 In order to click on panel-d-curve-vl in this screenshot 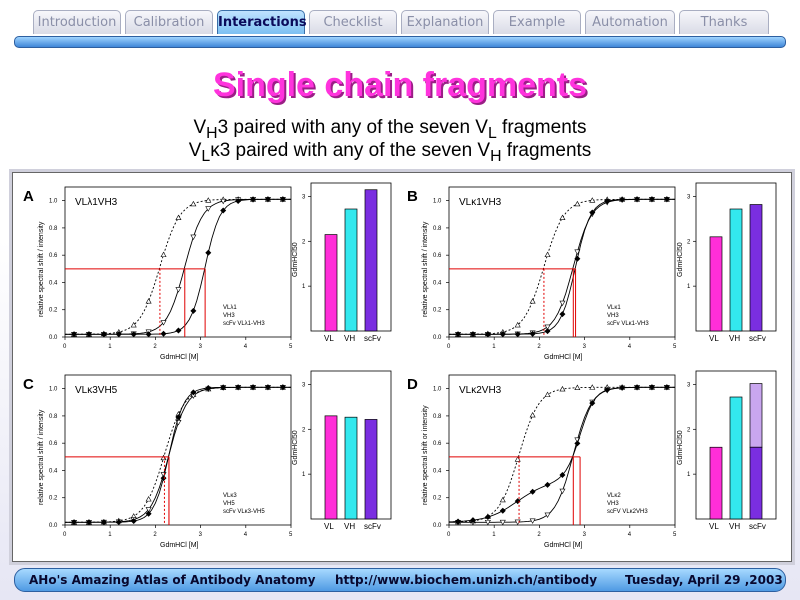, I will do `click(562, 454)`.